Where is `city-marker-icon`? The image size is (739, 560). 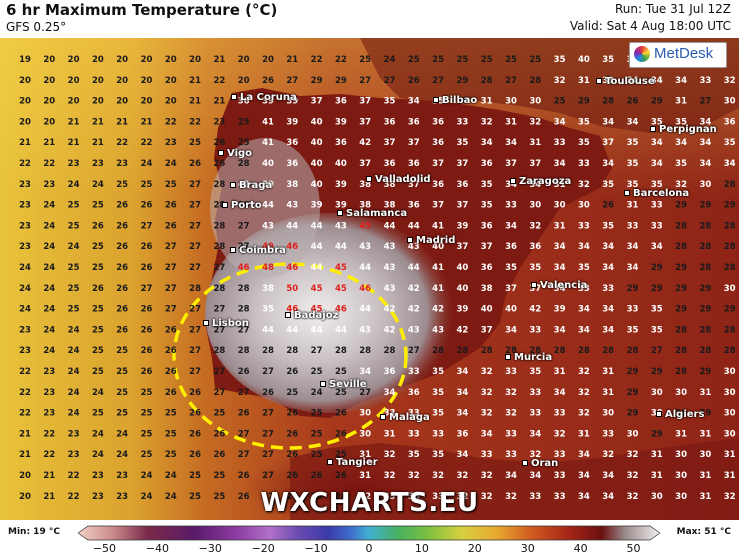 city-marker-icon is located at coordinates (233, 185).